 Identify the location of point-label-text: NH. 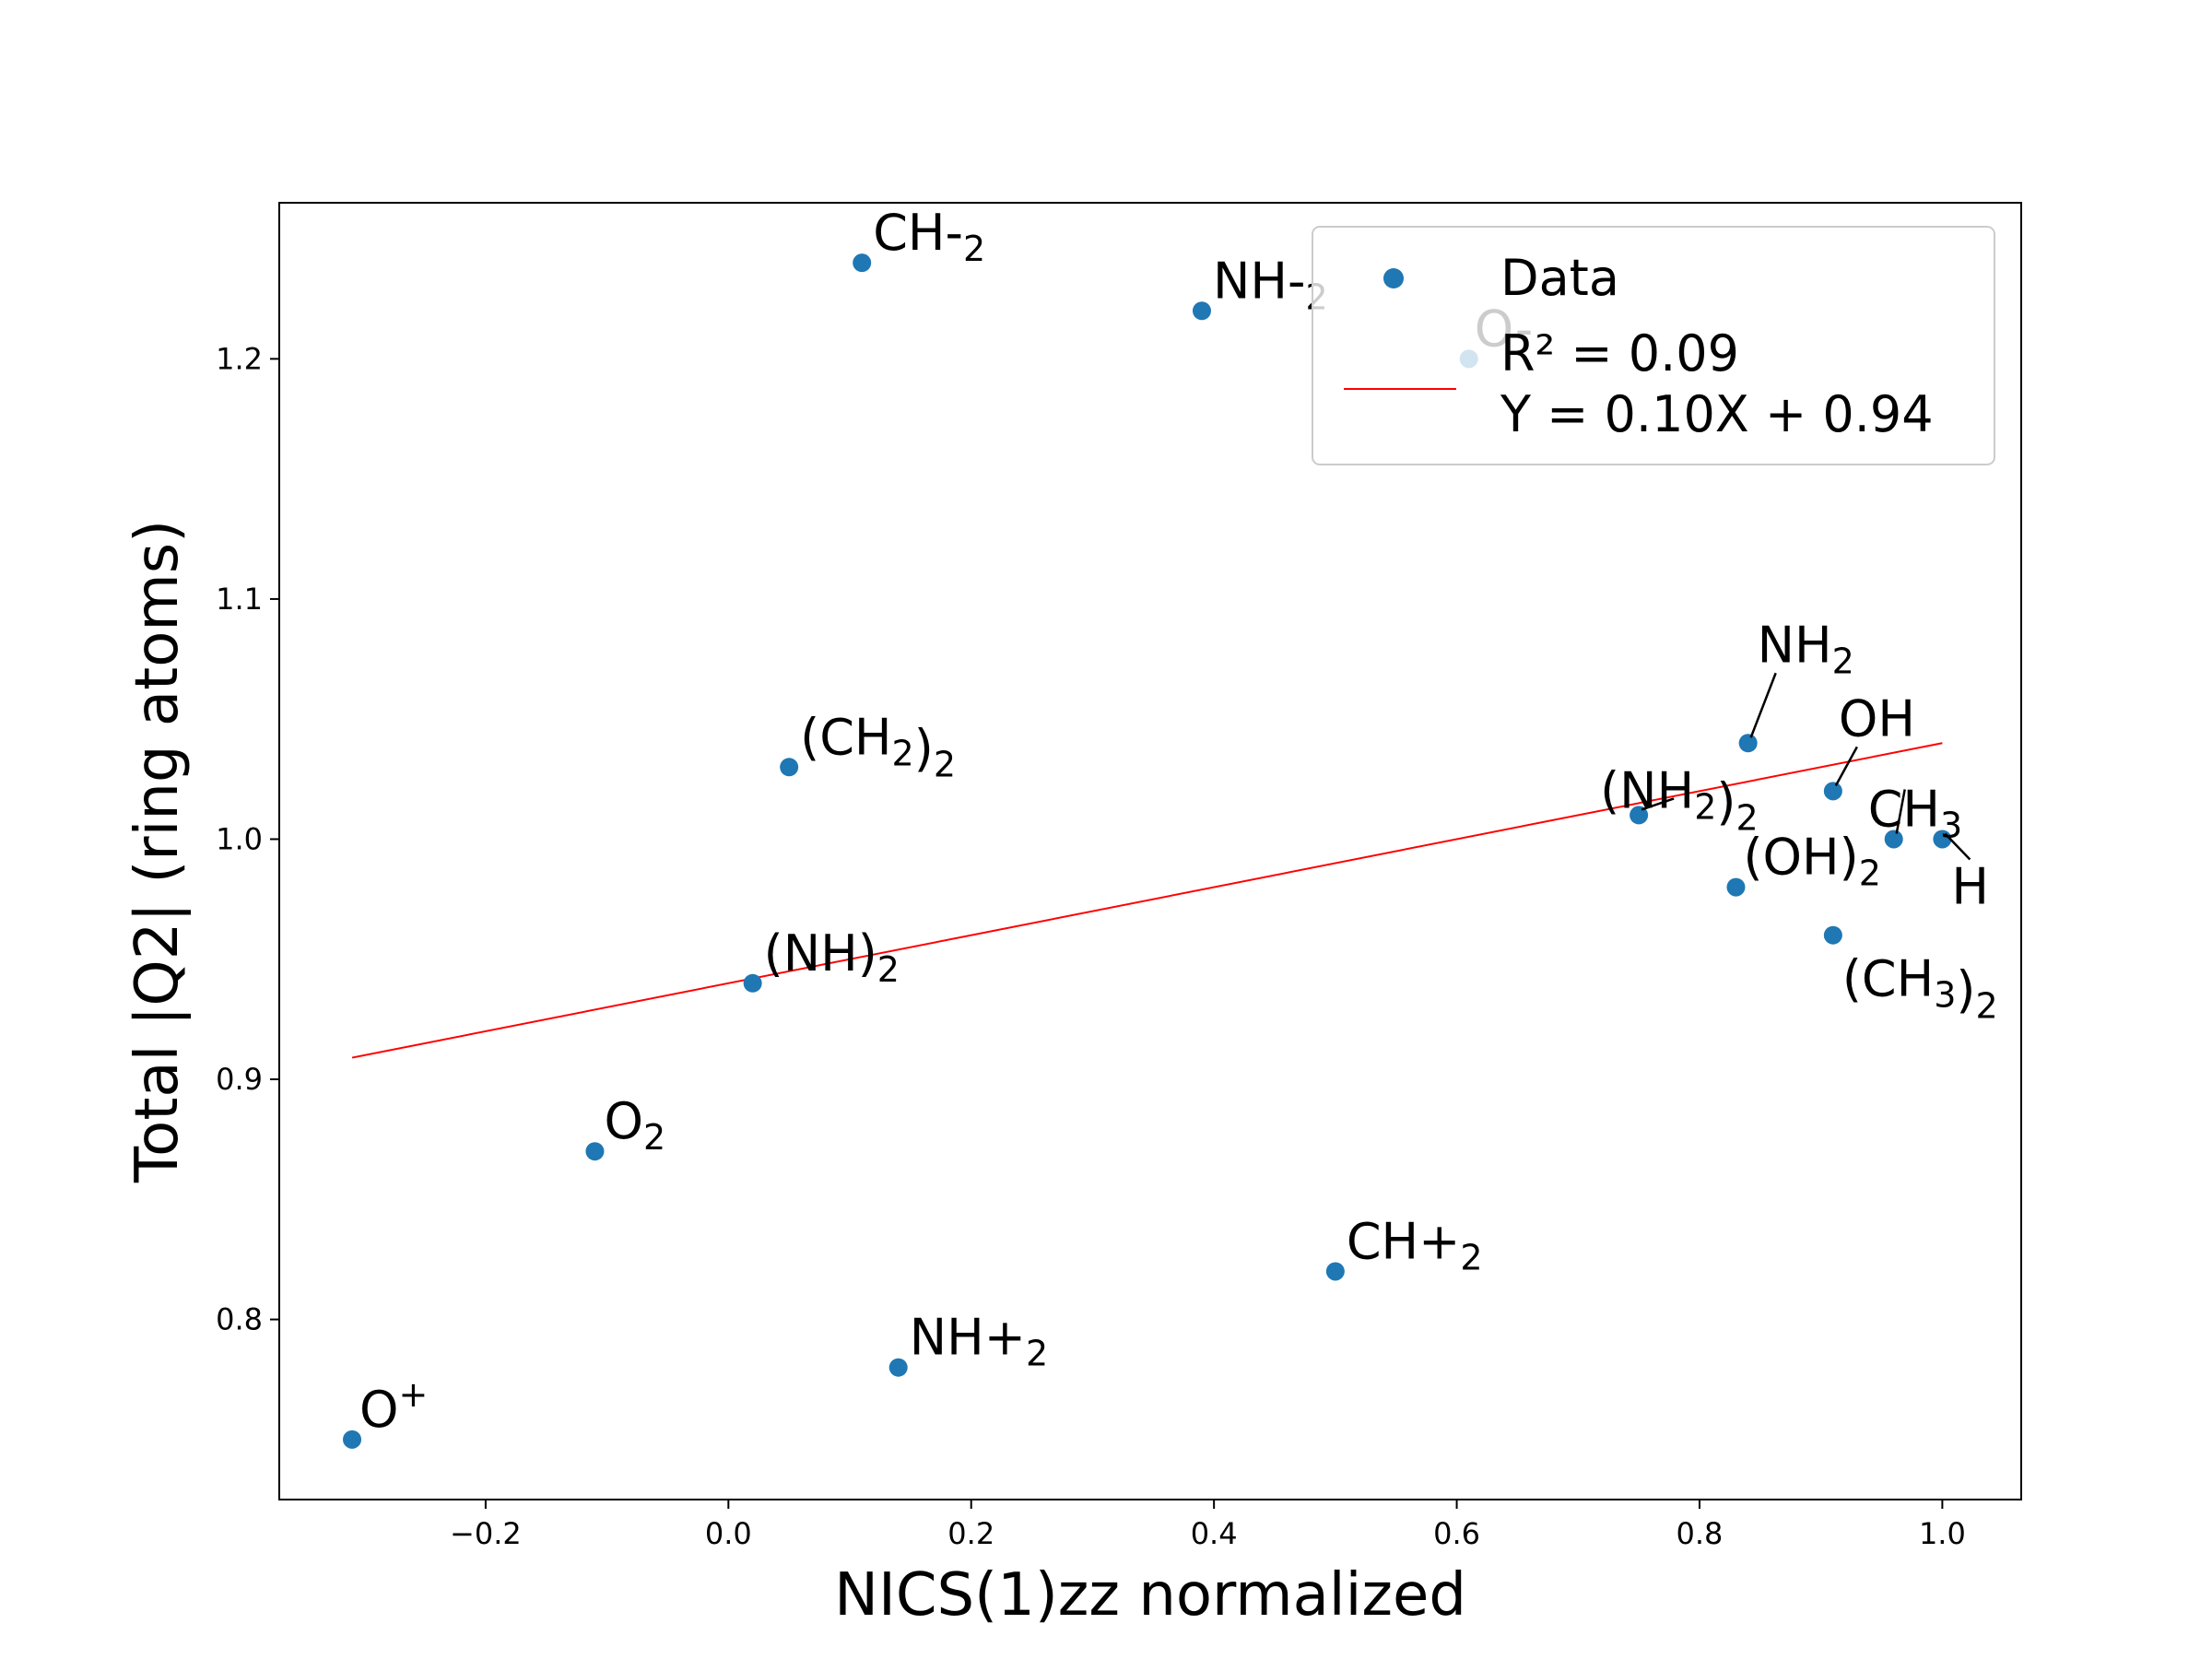
(1795, 645).